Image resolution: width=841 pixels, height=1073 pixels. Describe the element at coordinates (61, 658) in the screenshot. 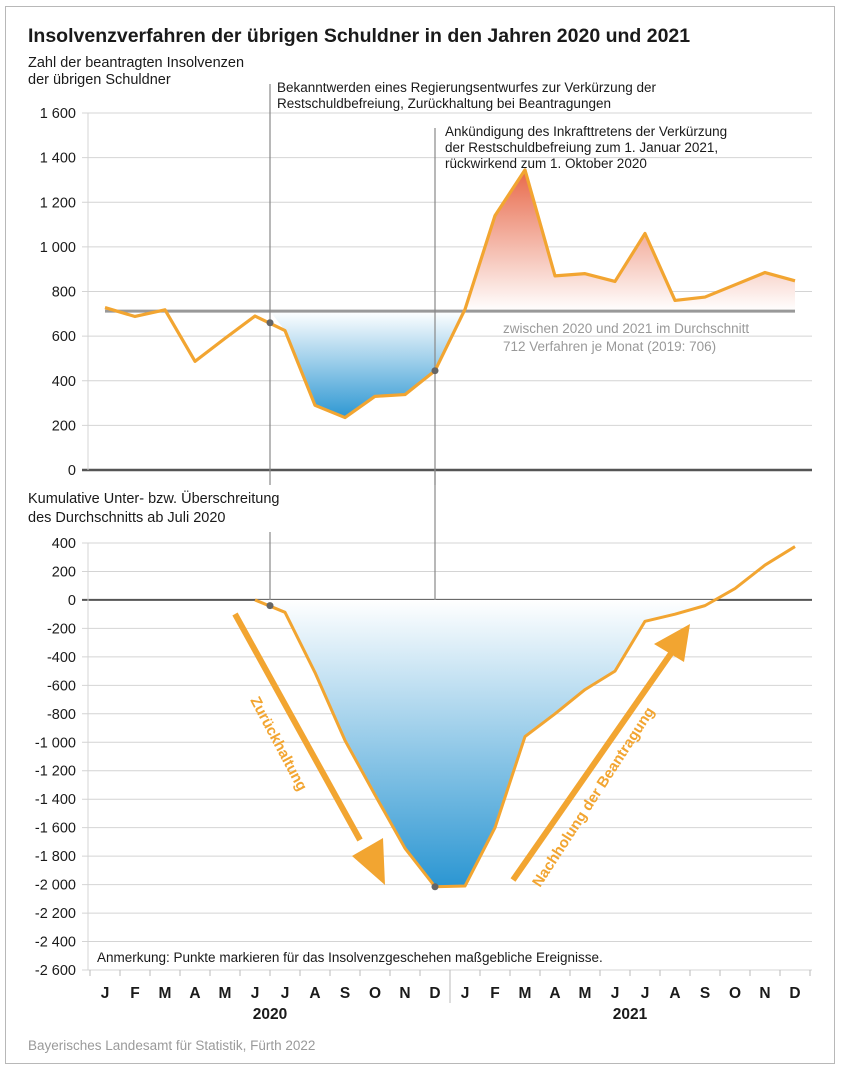

I see `bottom-y-tick-label: -400` at that location.